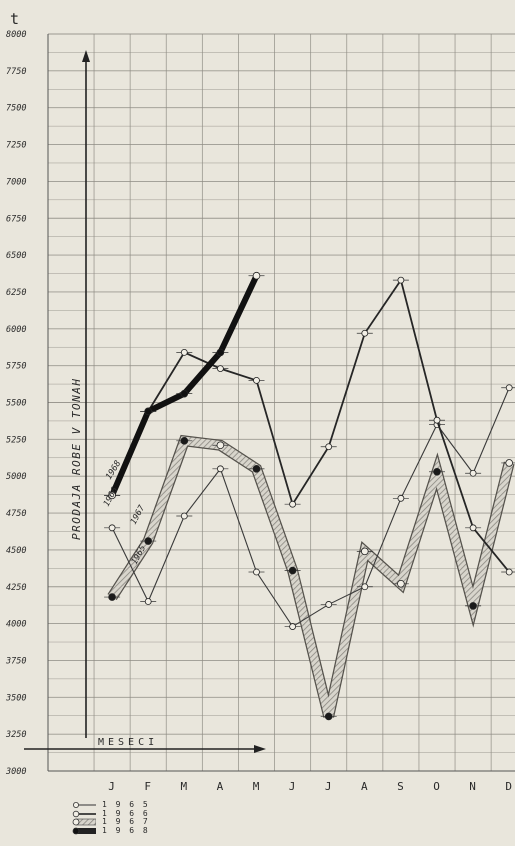 The height and width of the screenshot is (846, 515). What do you see at coordinates (184, 385) in the screenshot?
I see `series-1968-line` at bounding box center [184, 385].